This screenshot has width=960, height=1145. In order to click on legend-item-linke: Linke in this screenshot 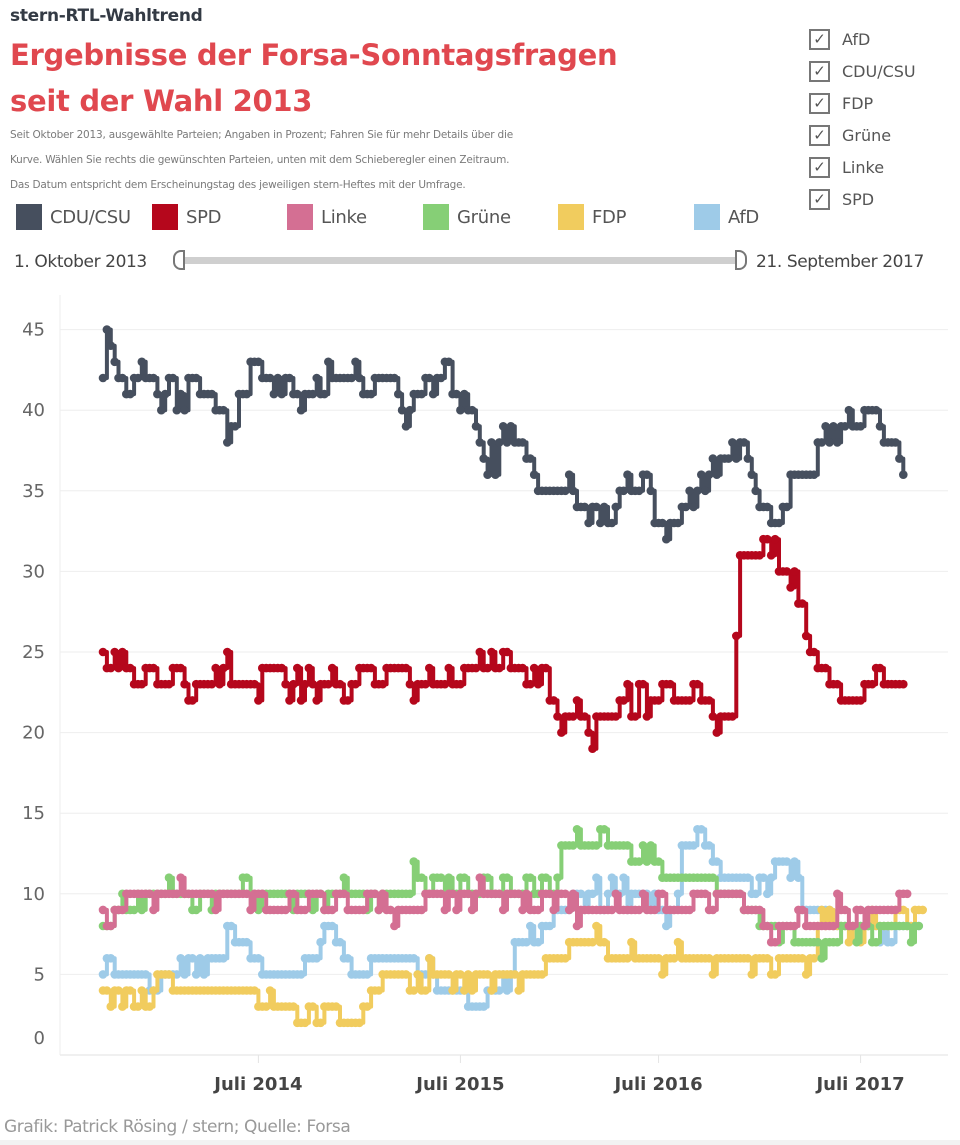, I will do `click(327, 217)`.